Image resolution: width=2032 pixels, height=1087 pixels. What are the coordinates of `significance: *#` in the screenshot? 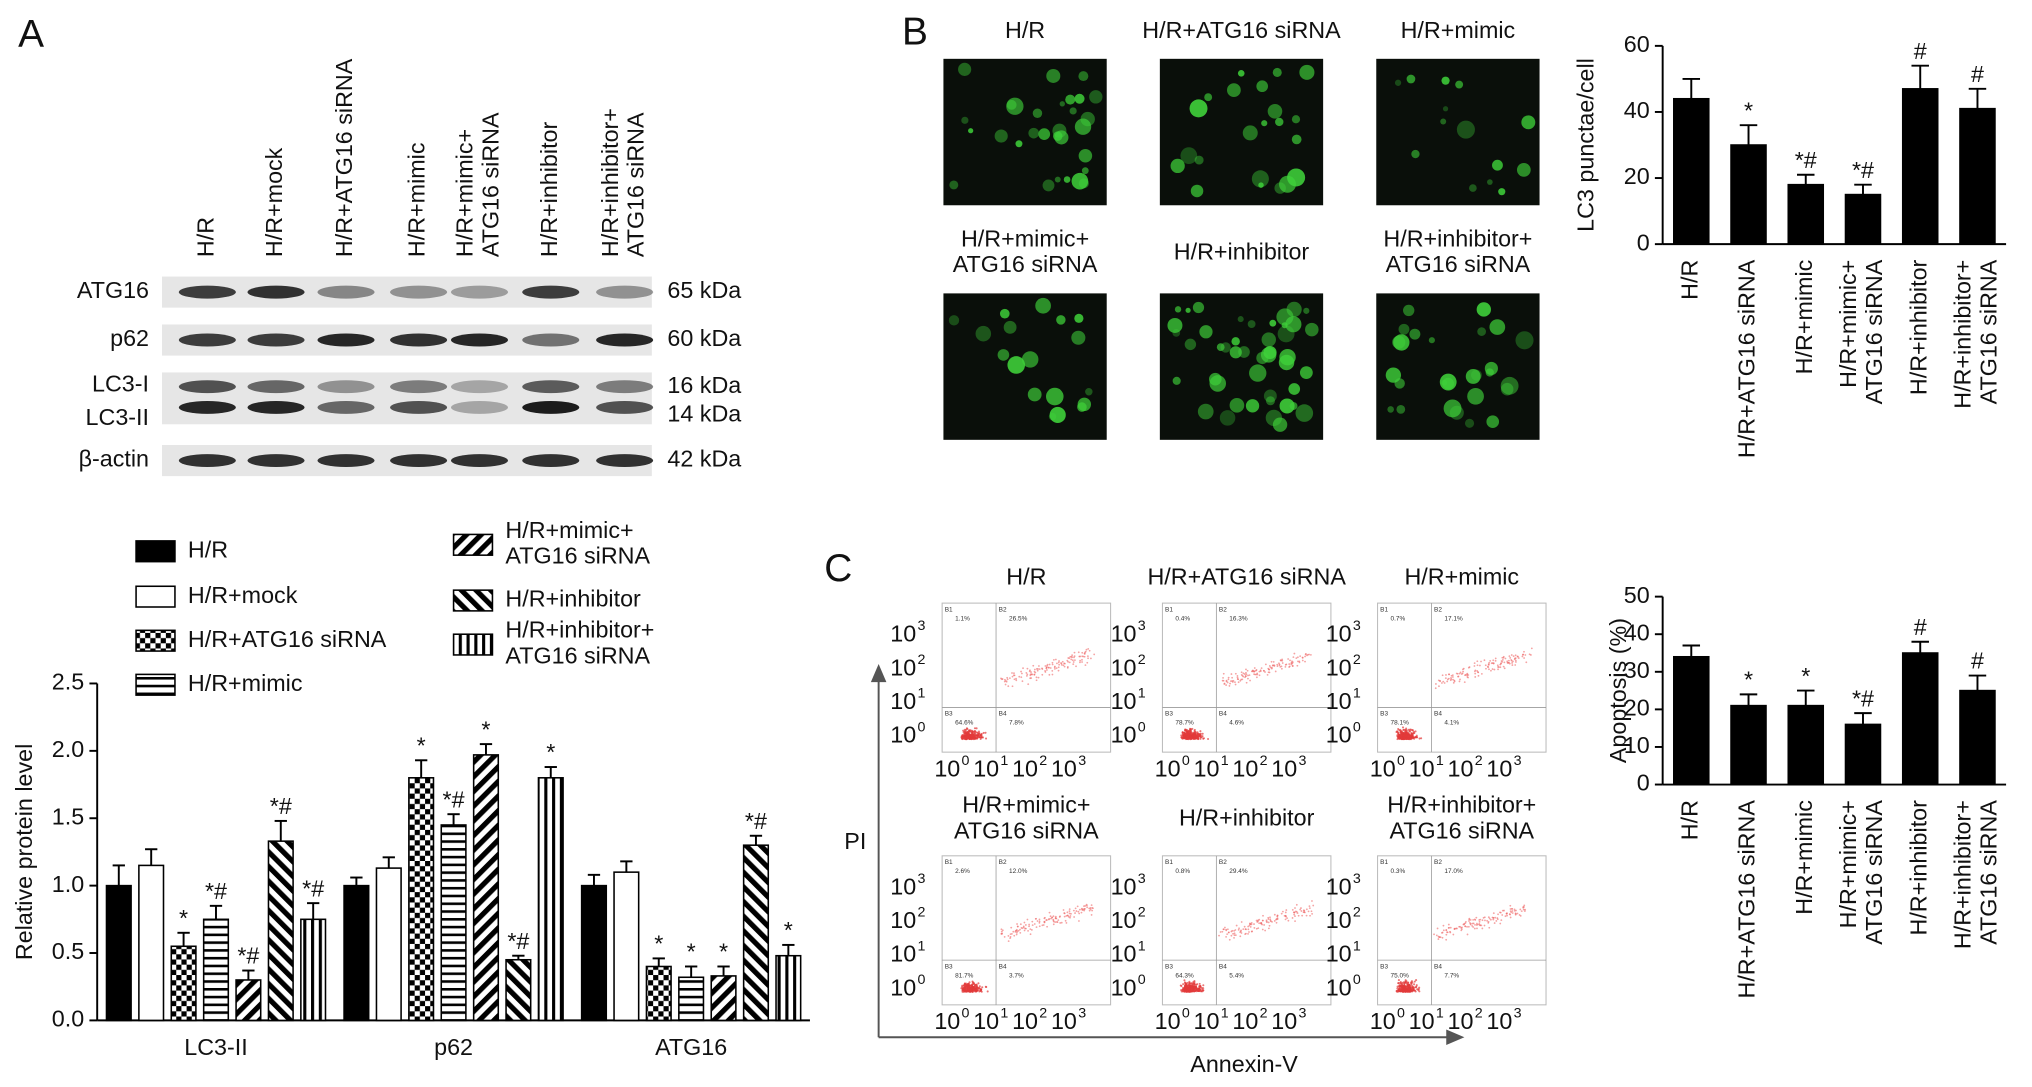 It's located at (756, 821).